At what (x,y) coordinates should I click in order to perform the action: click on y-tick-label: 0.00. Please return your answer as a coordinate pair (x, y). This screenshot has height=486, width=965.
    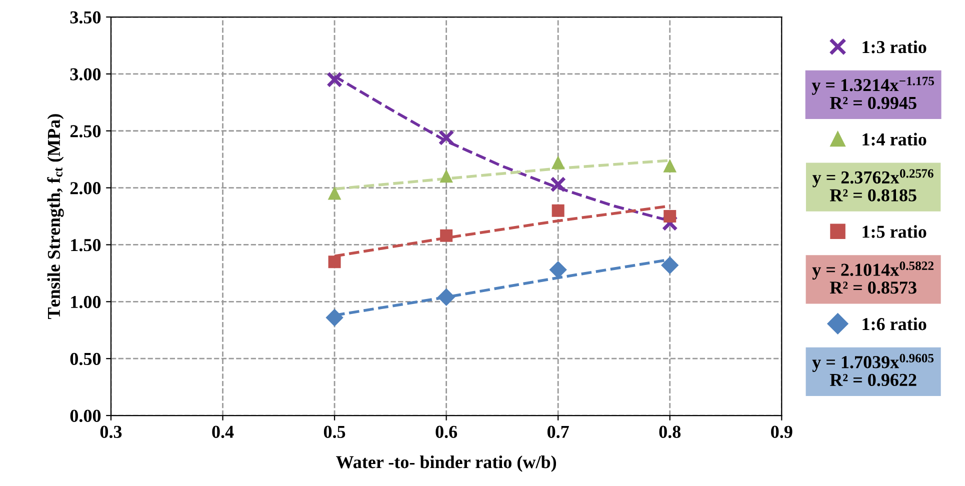
    Looking at the image, I should click on (85, 416).